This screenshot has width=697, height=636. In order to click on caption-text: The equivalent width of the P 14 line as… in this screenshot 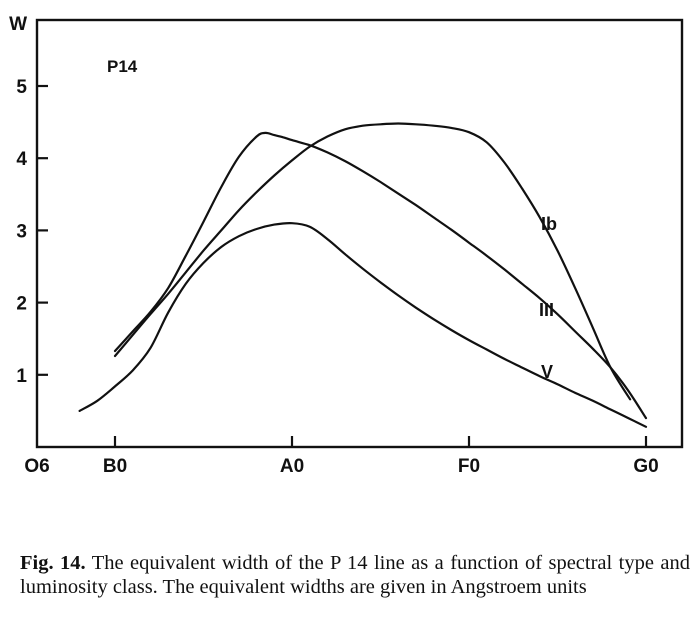, I will do `click(355, 575)`.